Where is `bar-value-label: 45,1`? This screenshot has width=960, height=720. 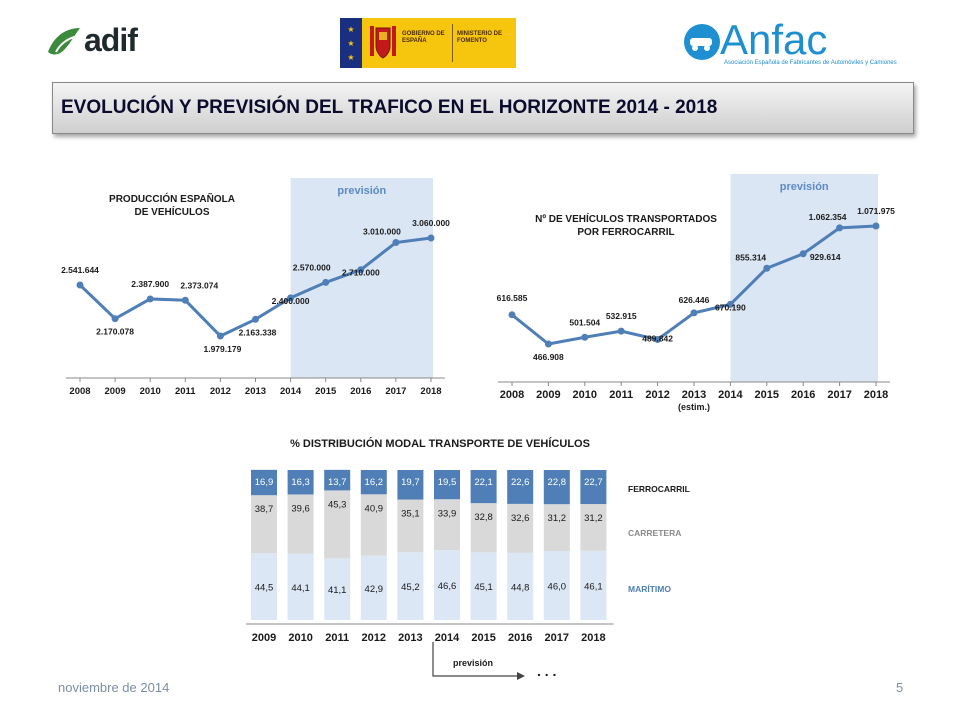
bar-value-label: 45,1 is located at coordinates (483, 587).